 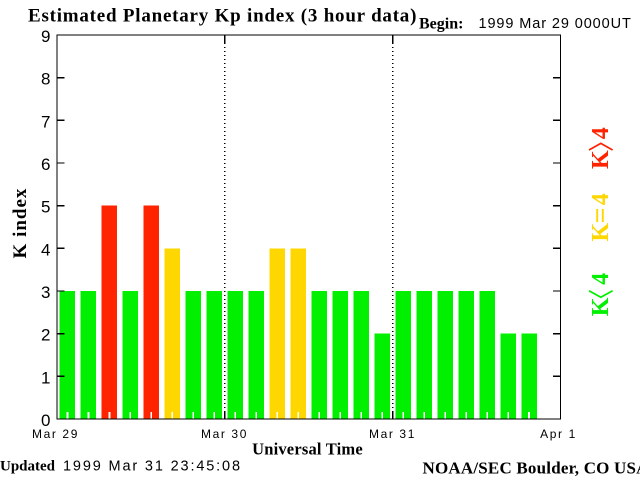 What do you see at coordinates (45, 377) in the screenshot?
I see `svg-text: 1` at bounding box center [45, 377].